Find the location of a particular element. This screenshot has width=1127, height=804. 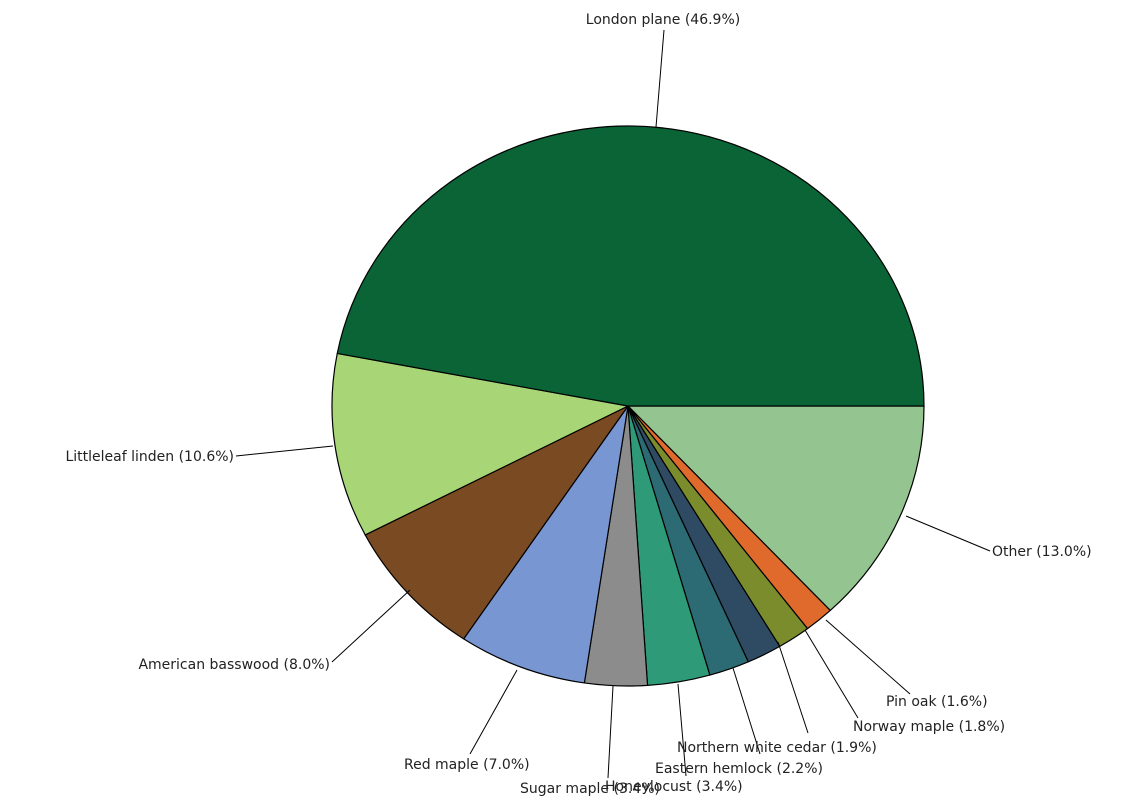

pie-slice-other is located at coordinates (776, 508).